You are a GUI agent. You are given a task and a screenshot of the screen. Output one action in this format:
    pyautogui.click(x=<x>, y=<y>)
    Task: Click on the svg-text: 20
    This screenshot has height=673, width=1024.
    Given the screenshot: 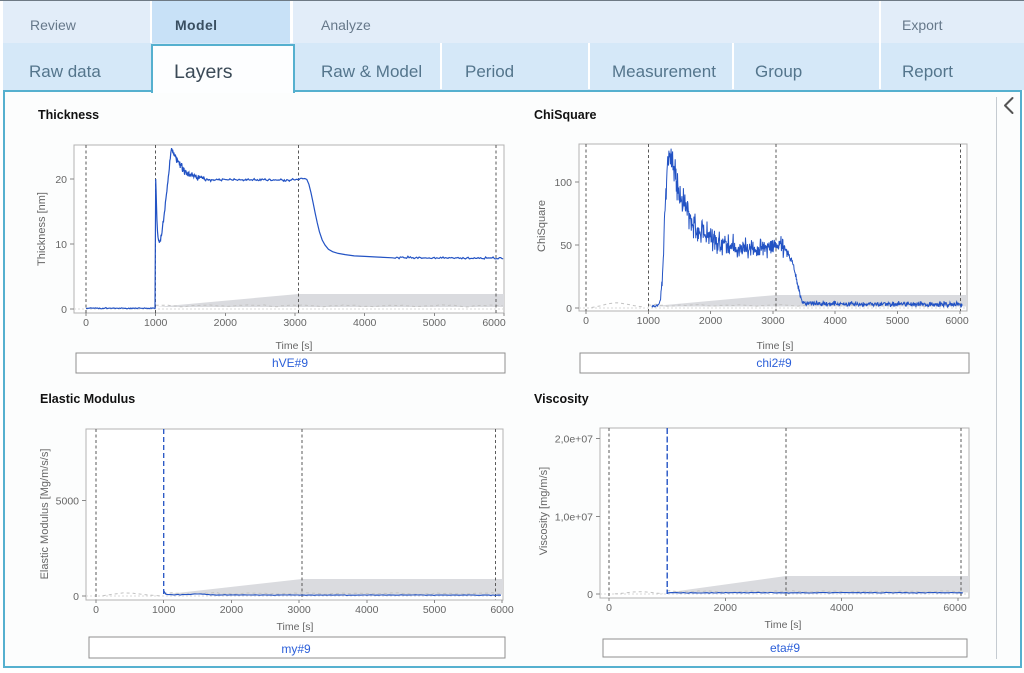 What is the action you would take?
    pyautogui.click(x=61, y=180)
    